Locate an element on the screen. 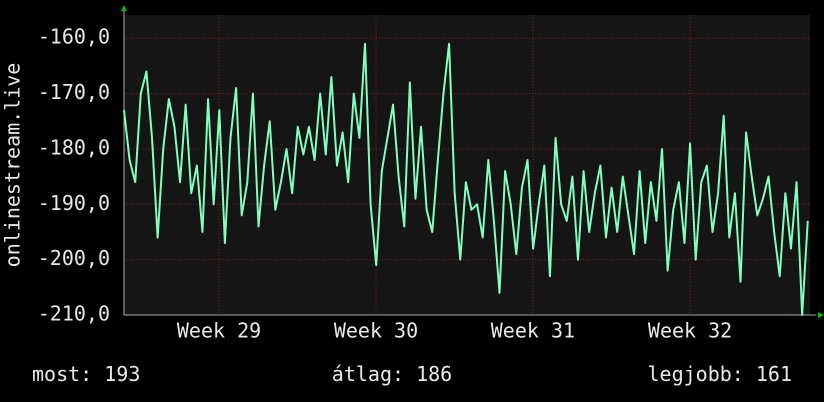  y-axis-label: onlinestream.live is located at coordinates (13, 165).